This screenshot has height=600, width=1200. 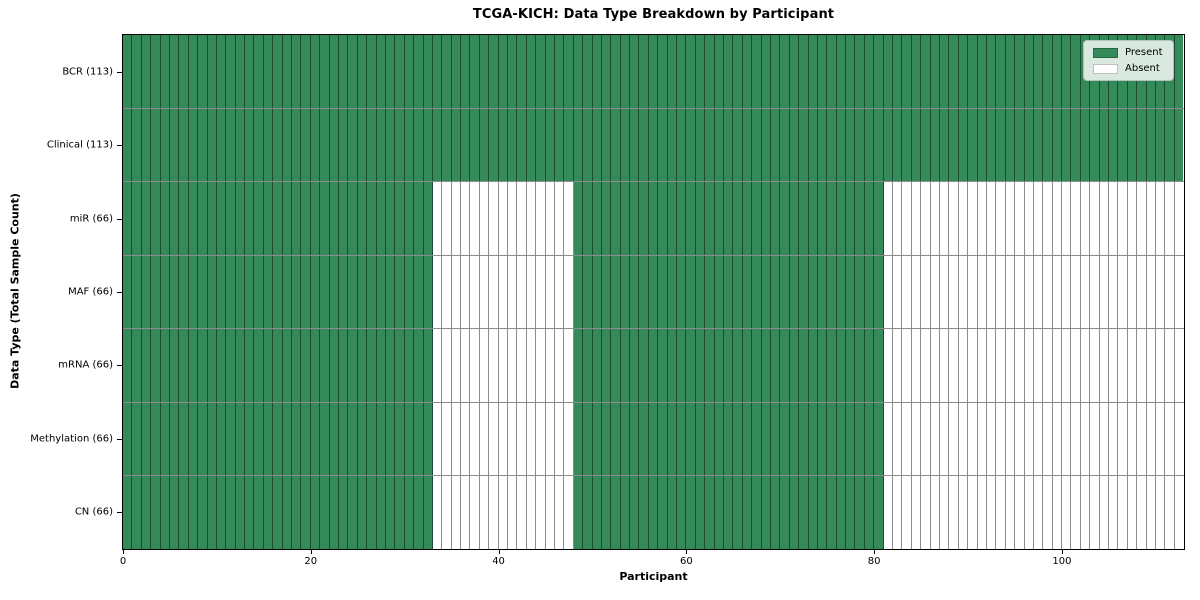 I want to click on heatmap-row-BCR, so click(x=653, y=72).